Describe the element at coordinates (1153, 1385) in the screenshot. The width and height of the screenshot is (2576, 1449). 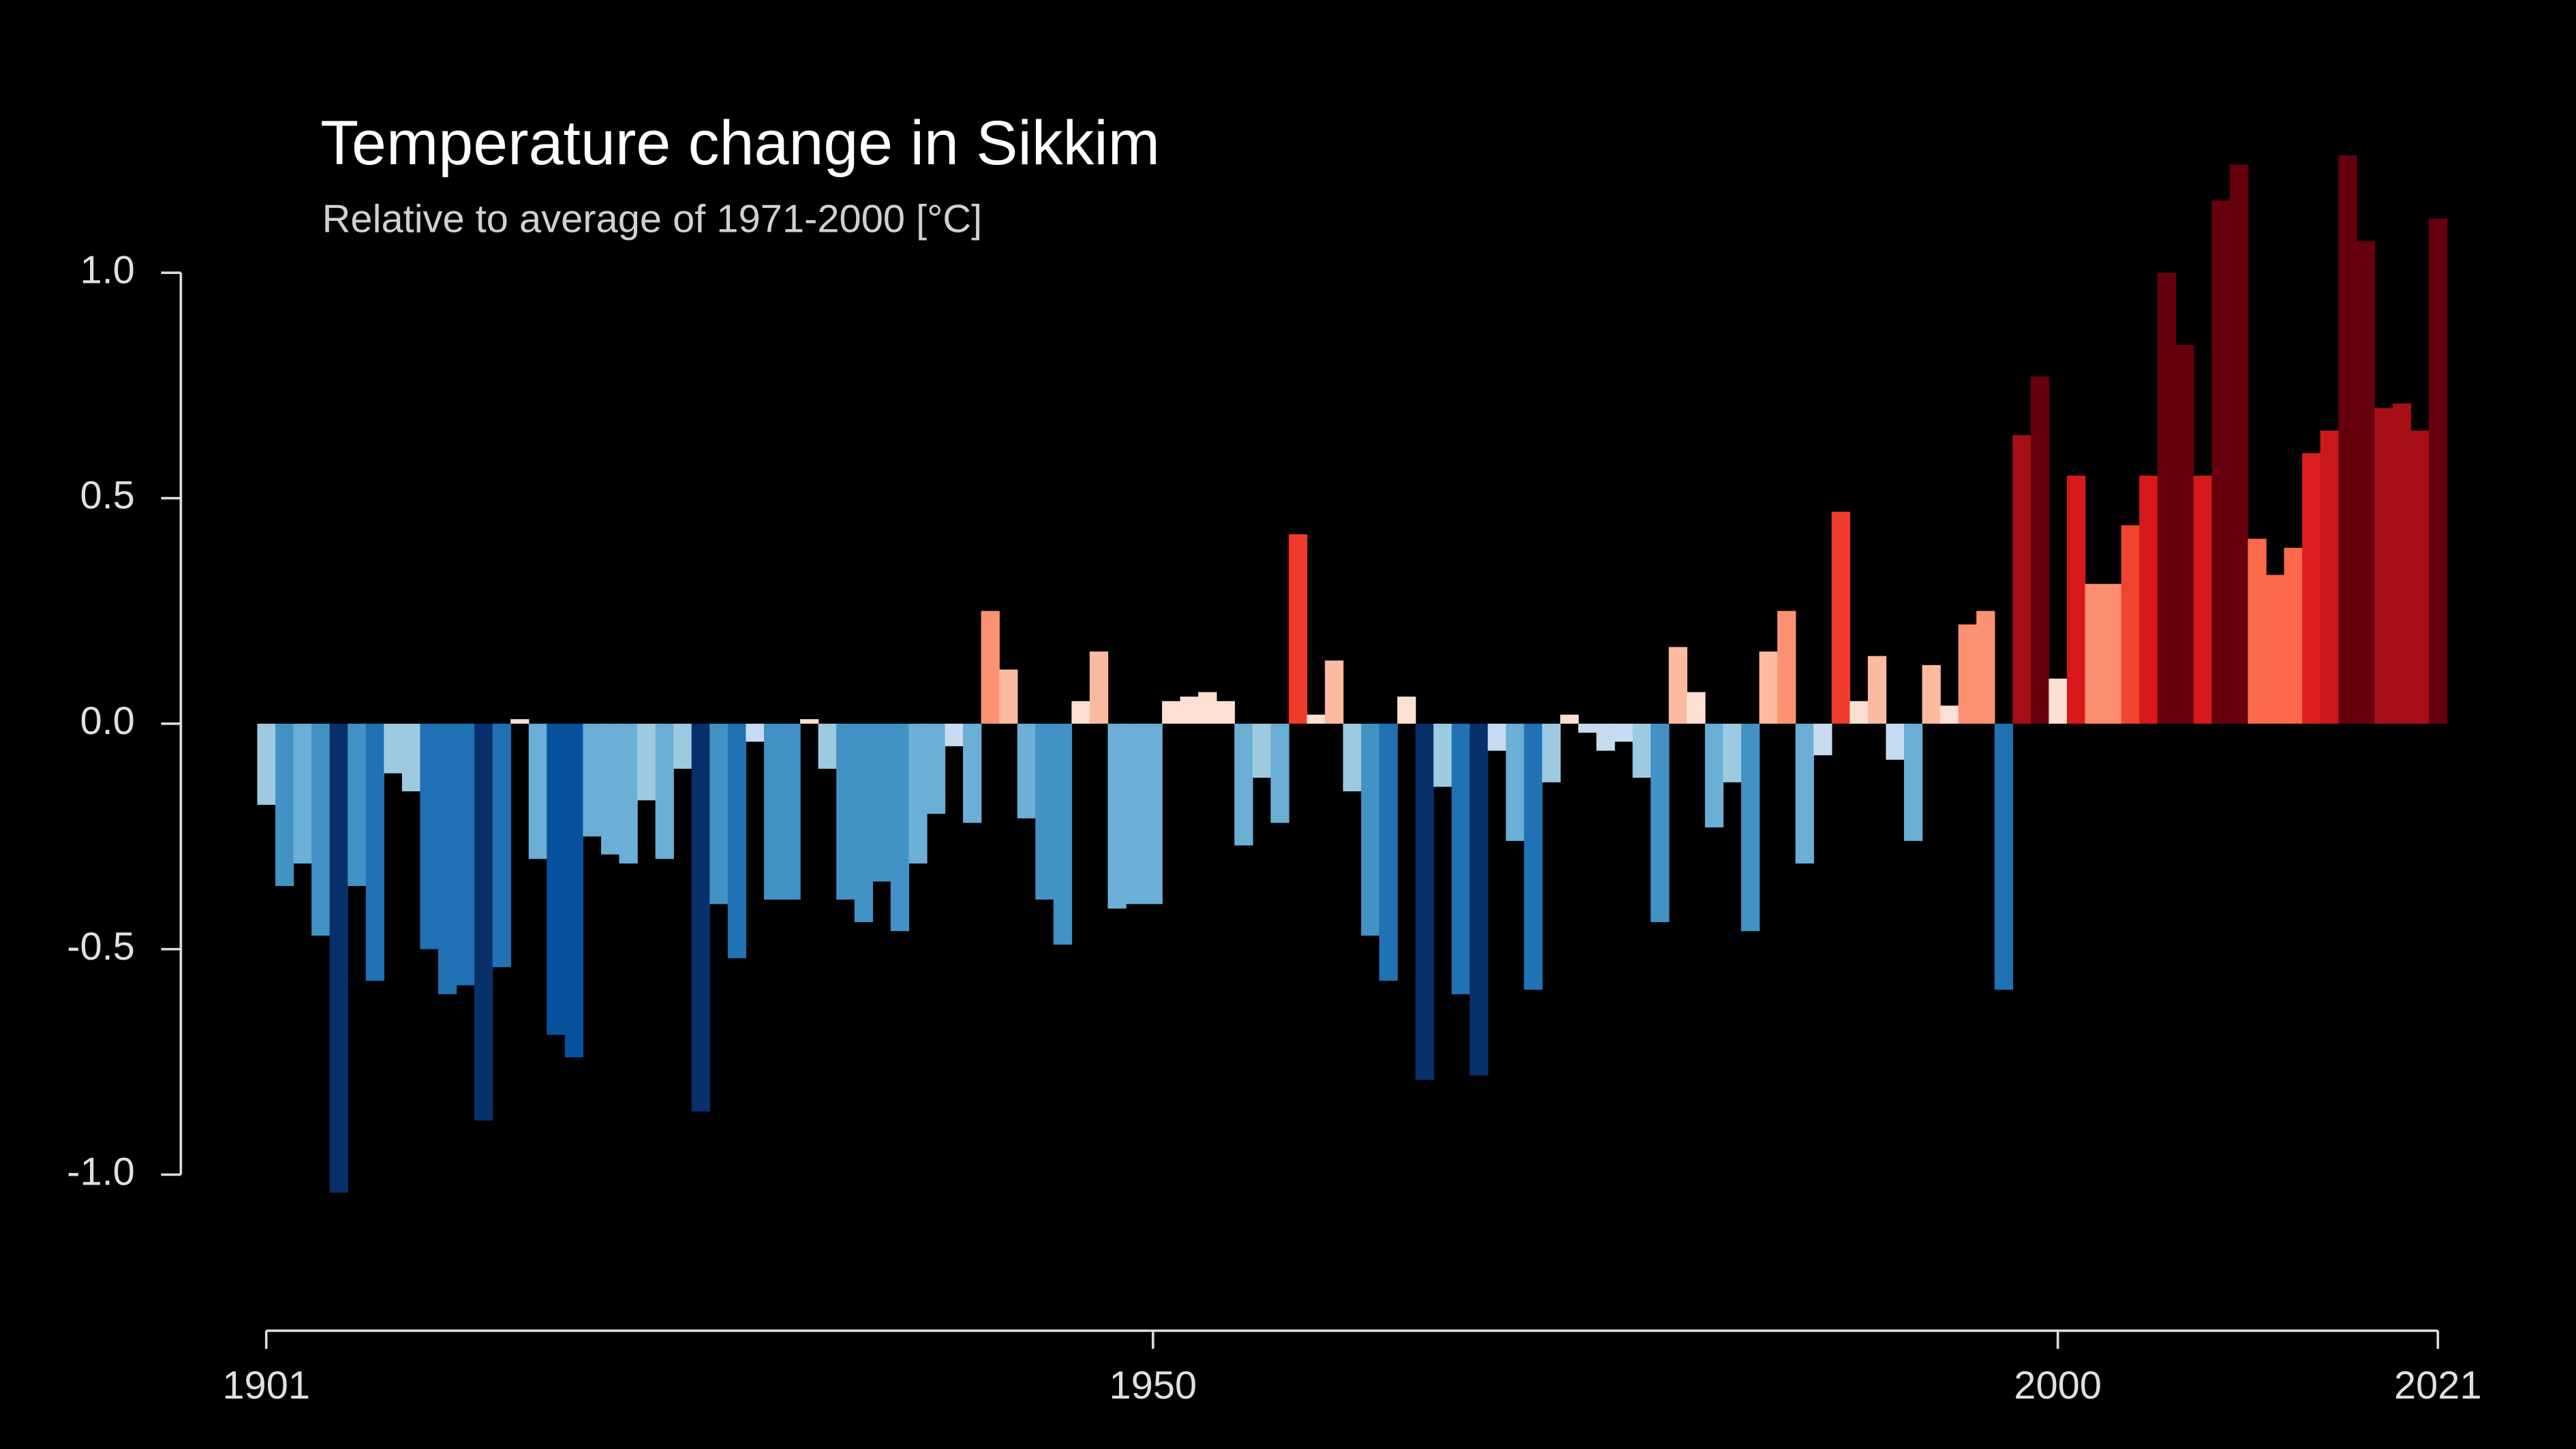
I see `x-tick-label: 1950` at that location.